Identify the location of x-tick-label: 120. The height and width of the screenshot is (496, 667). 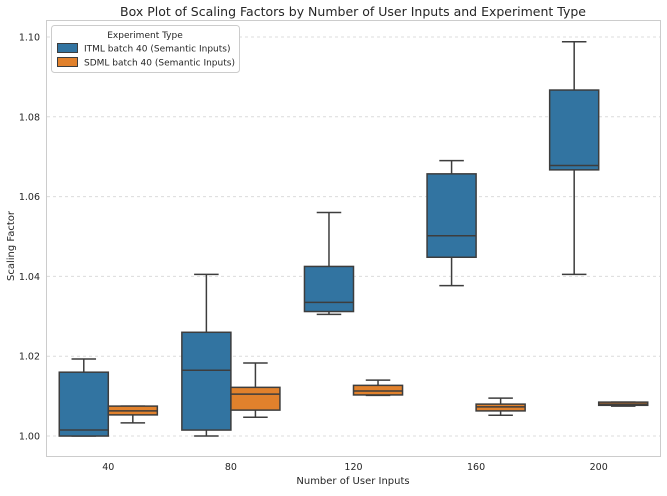
(353, 467).